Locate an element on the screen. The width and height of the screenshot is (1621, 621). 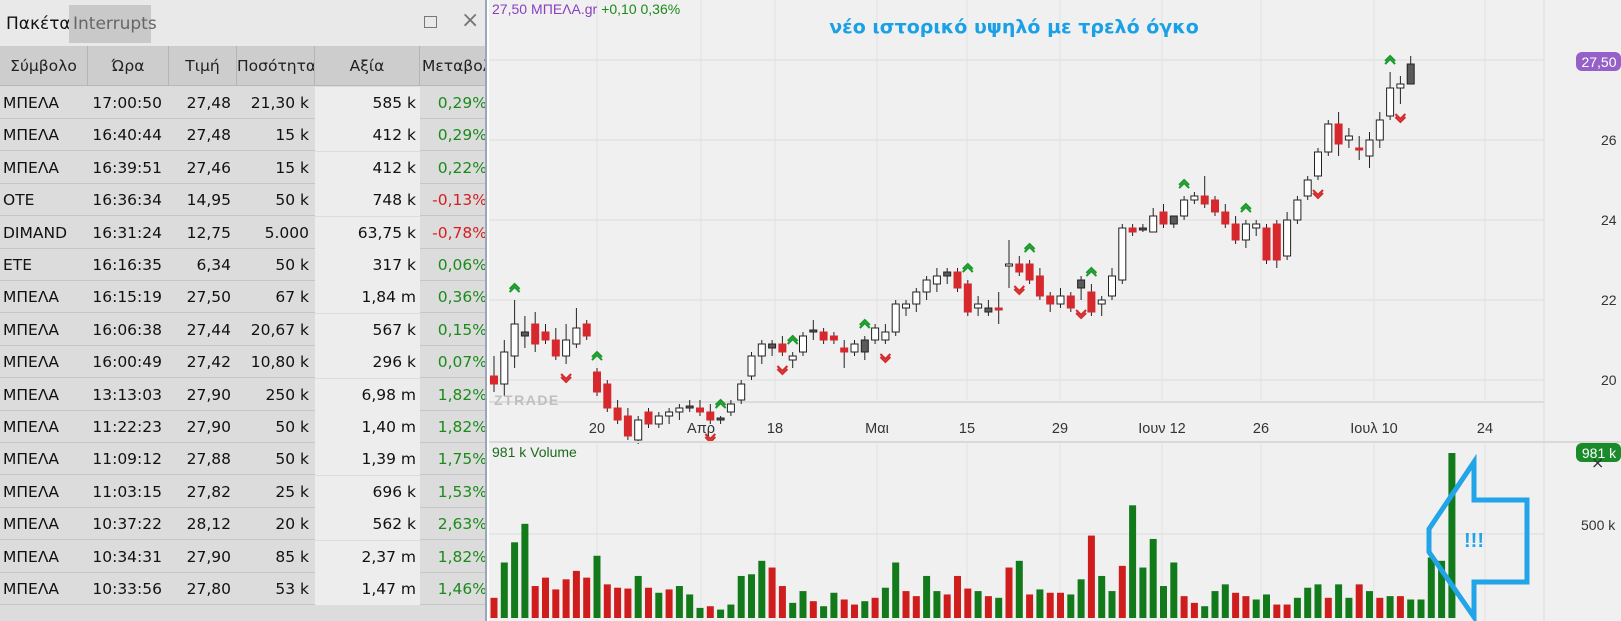
table-row: ΜΠΕΛΑ 16:00:49 27,42 10,80 k 296 k 0,07% is located at coordinates (242, 362).